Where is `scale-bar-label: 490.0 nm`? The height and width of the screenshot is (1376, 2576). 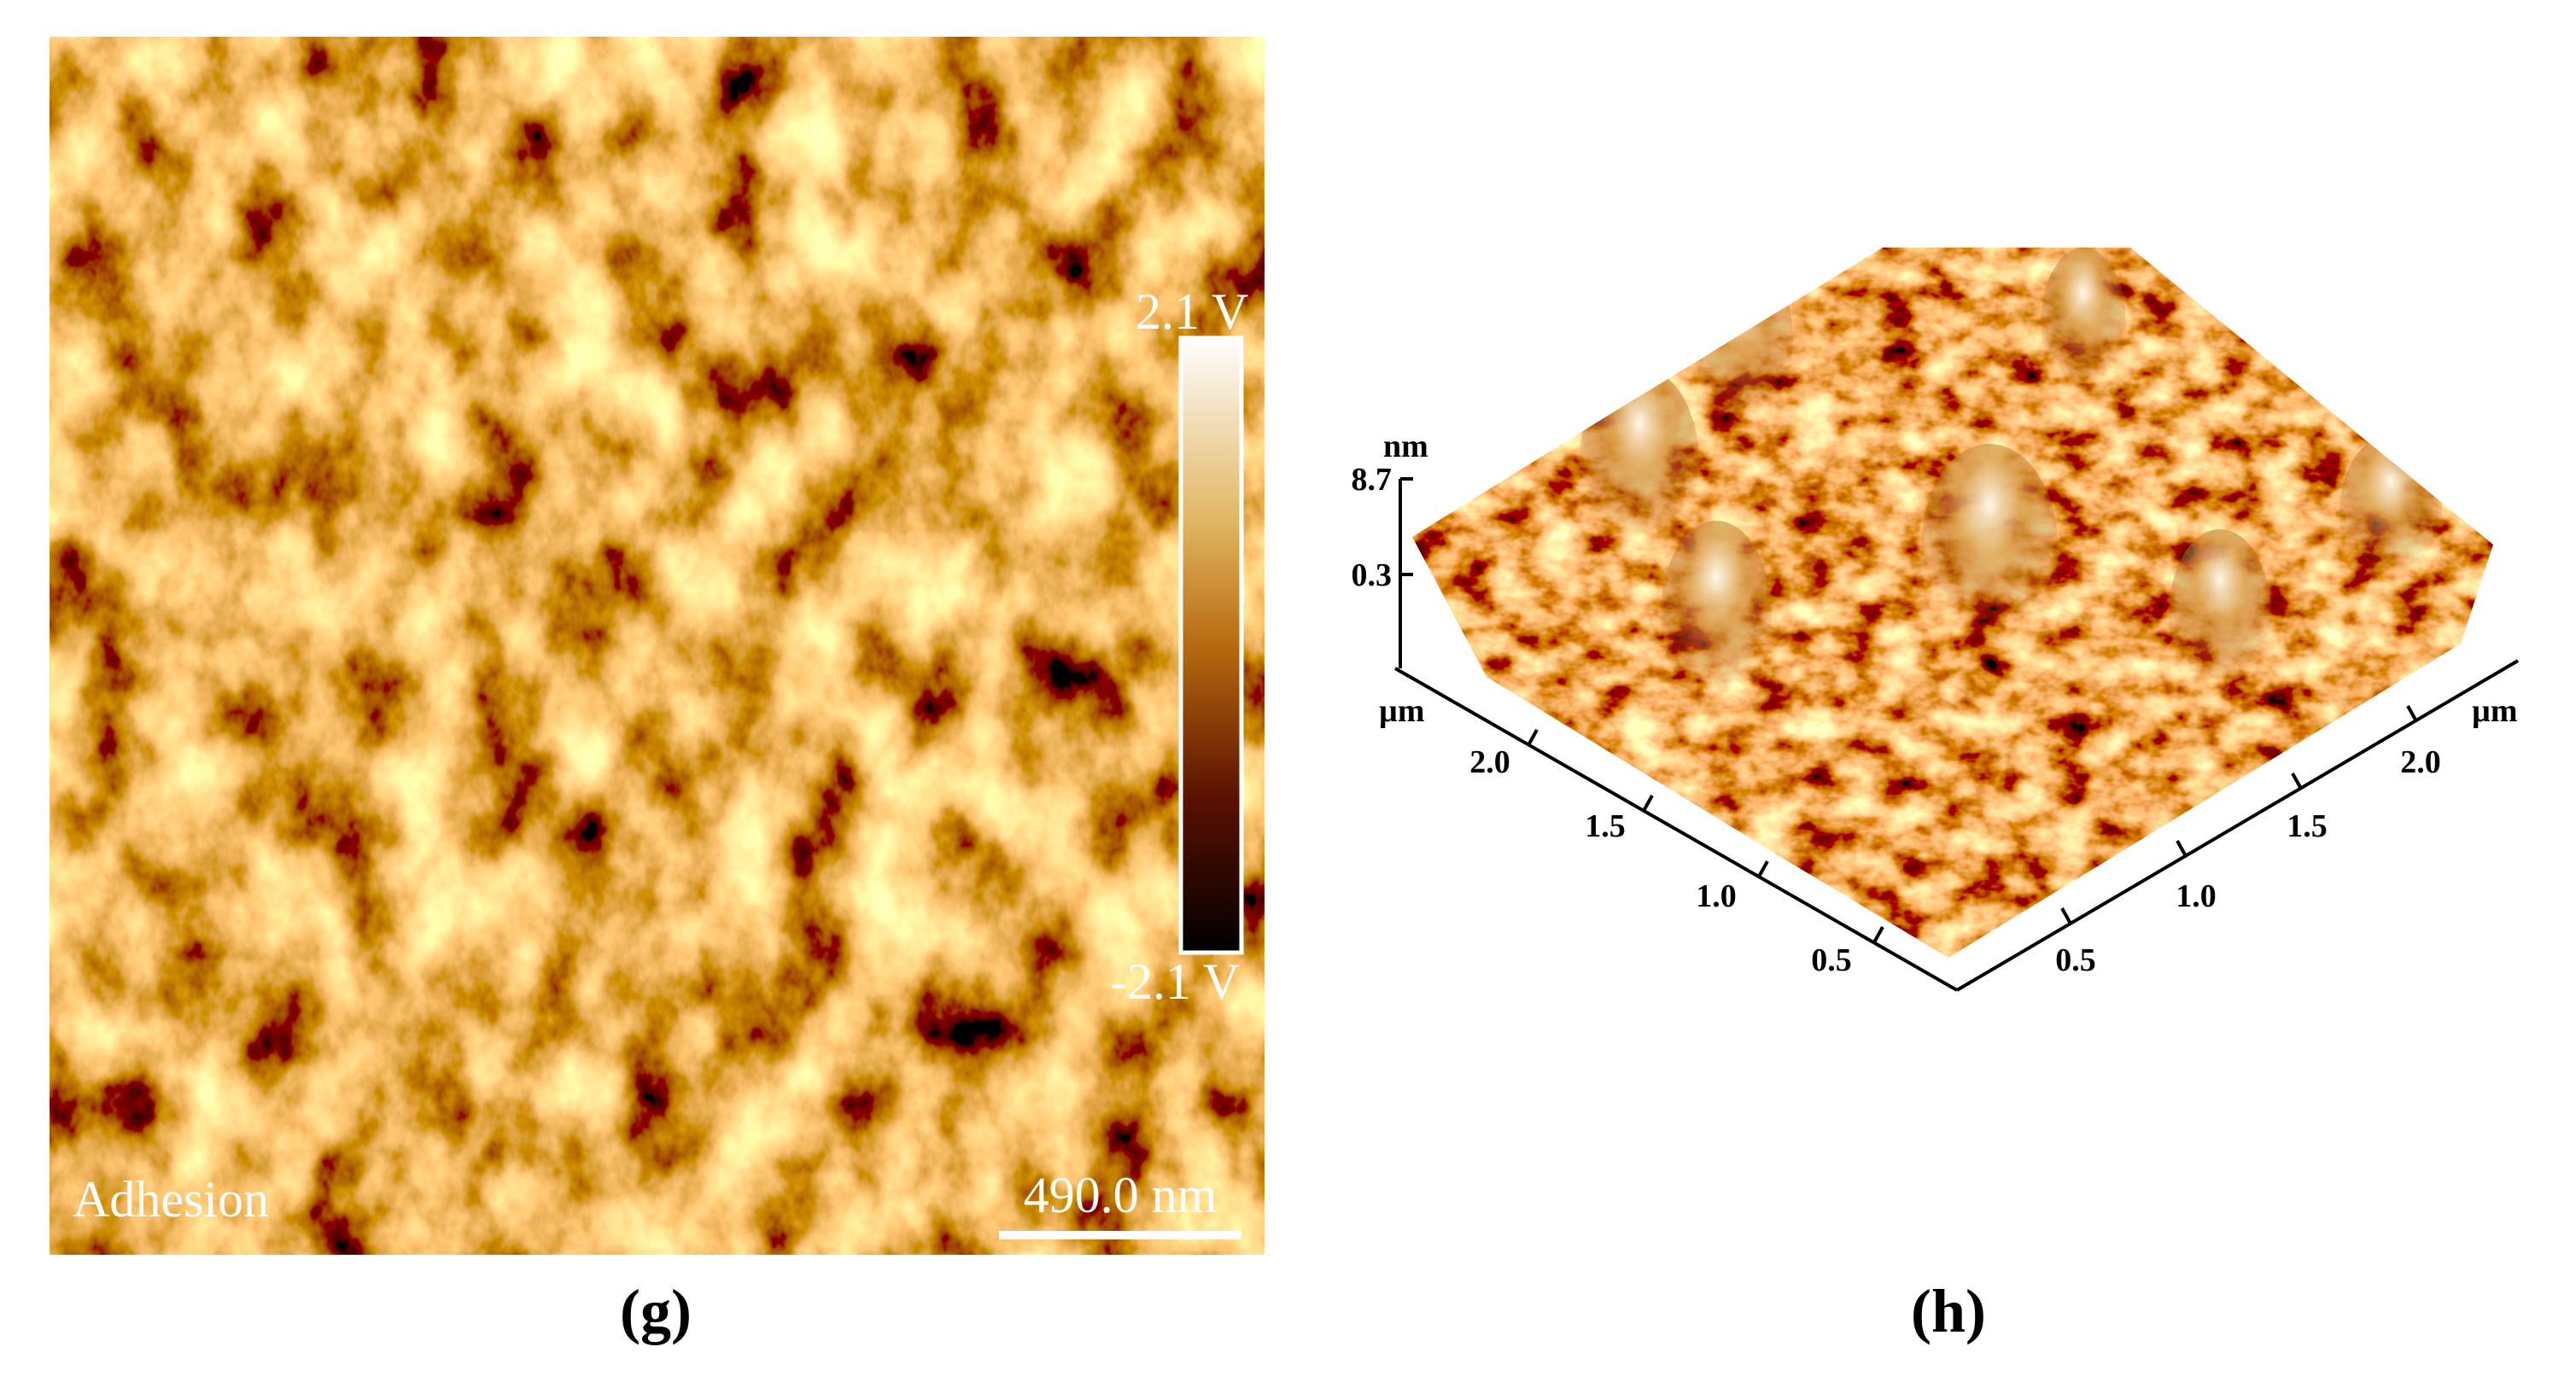 scale-bar-label: 490.0 nm is located at coordinates (1121, 1195).